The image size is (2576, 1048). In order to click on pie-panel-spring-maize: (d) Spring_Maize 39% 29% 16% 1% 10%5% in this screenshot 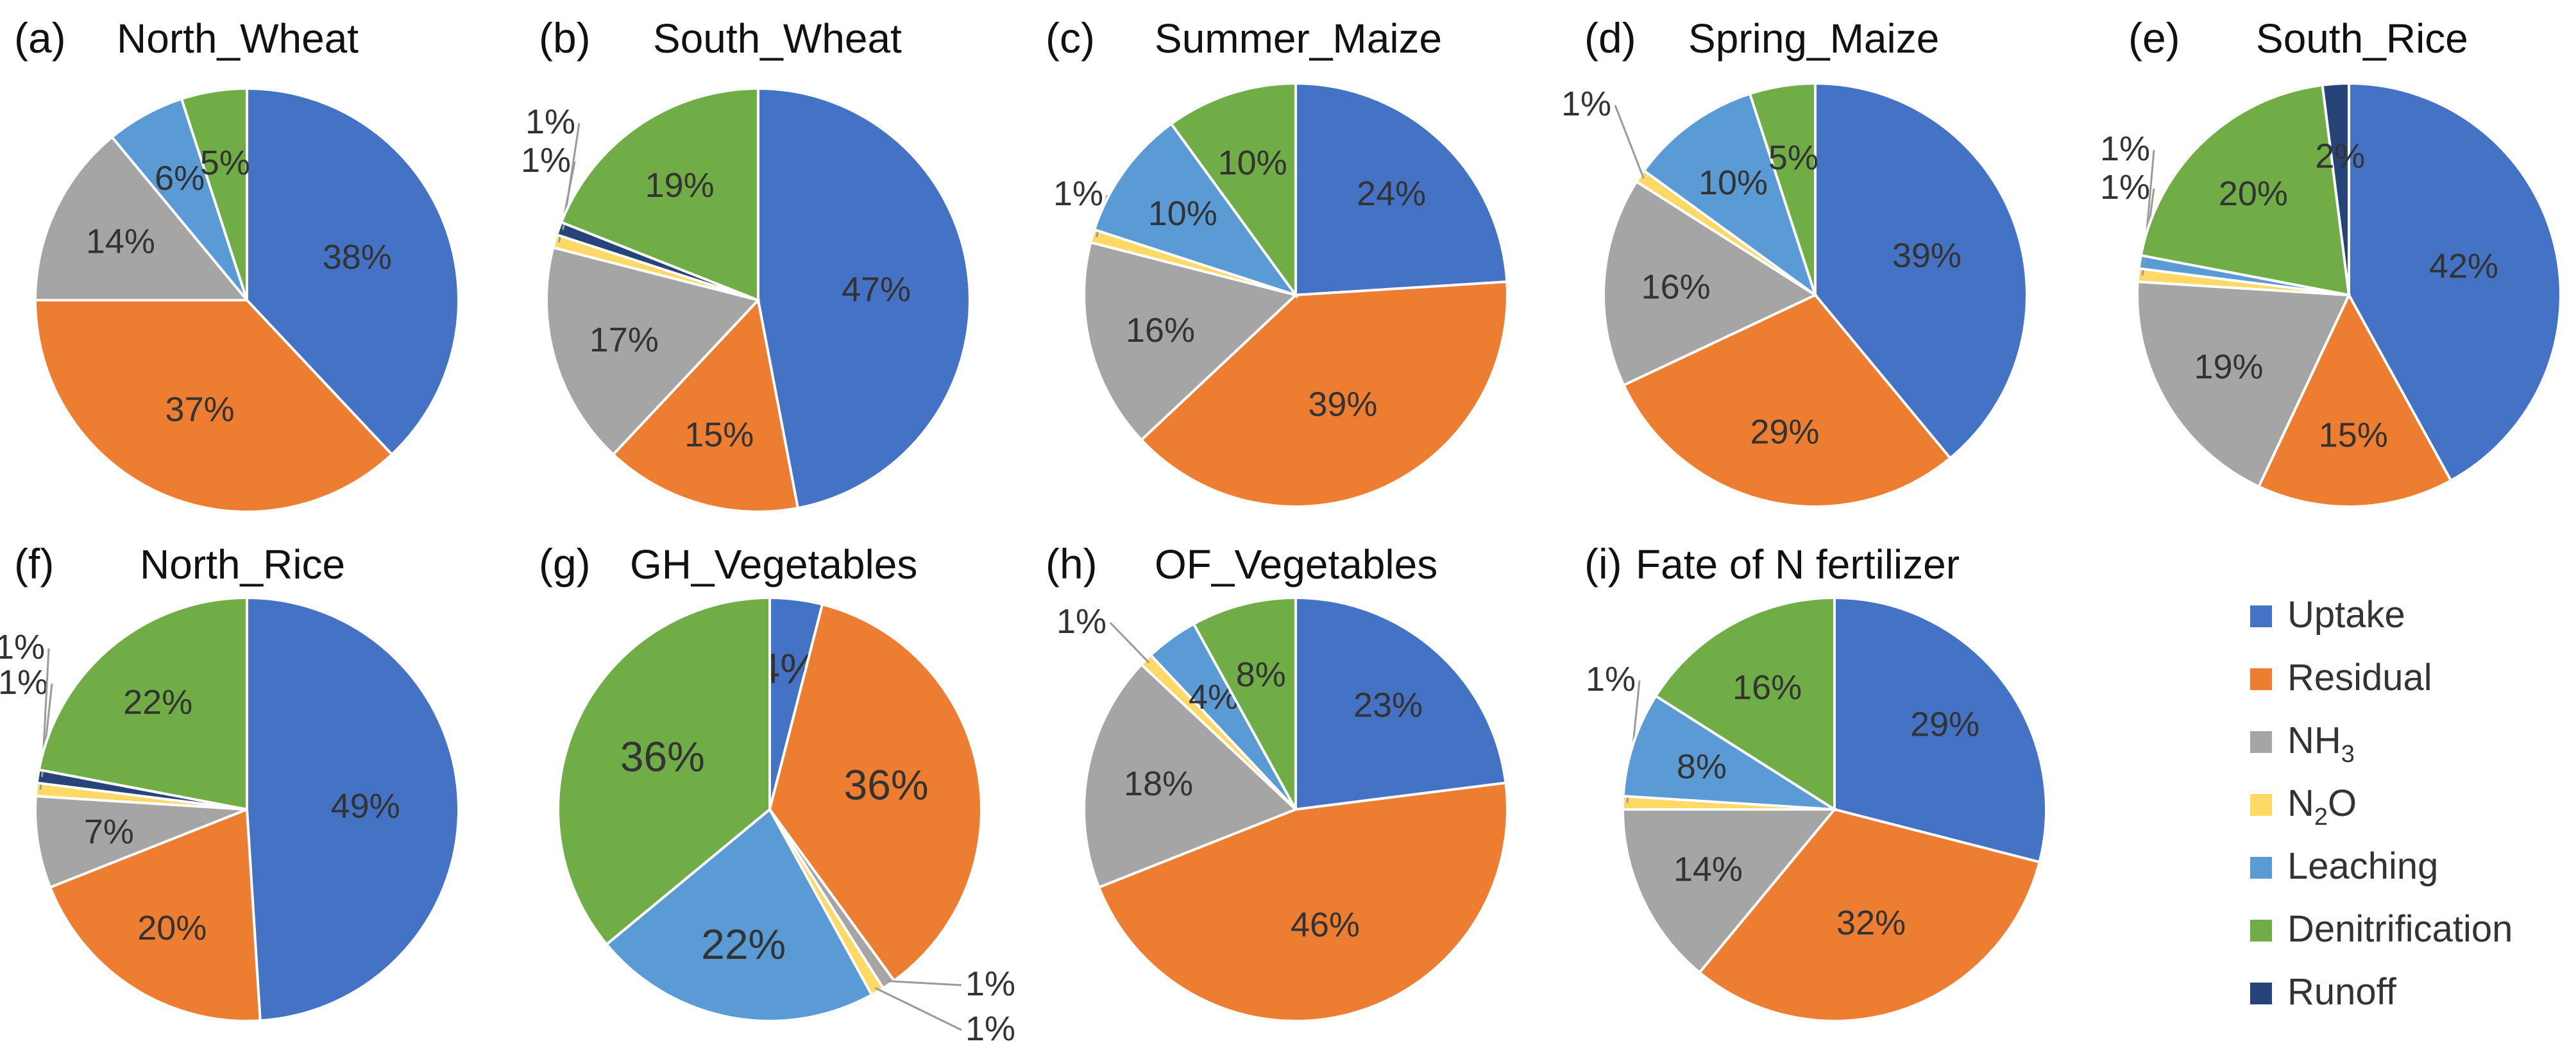, I will do `click(1794, 261)`.